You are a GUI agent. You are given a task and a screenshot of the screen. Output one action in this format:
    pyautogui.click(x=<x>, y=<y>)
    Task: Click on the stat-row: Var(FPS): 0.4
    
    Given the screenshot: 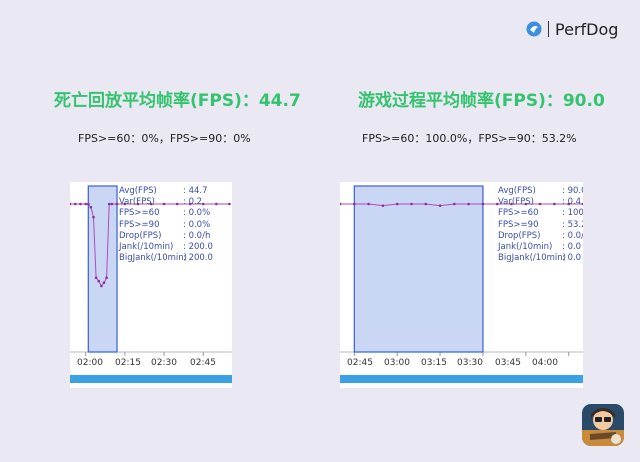 What is the action you would take?
    pyautogui.click(x=540, y=202)
    